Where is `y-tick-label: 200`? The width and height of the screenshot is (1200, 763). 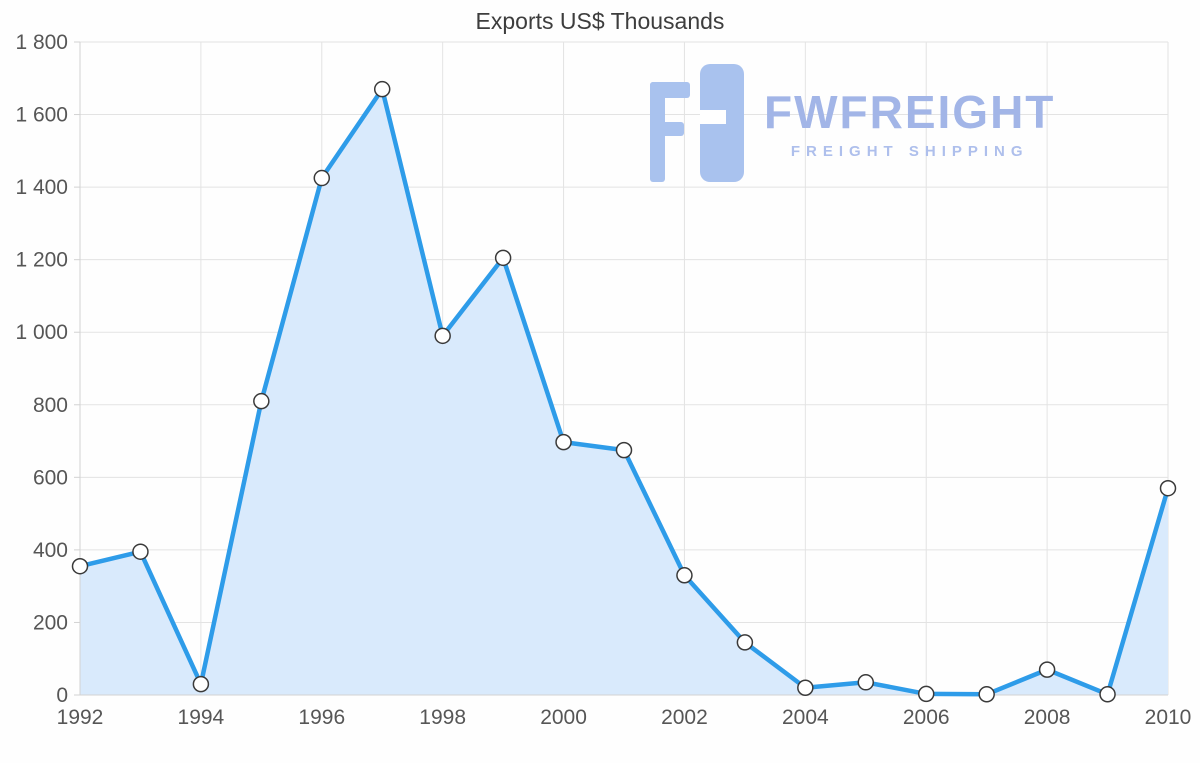 y-tick-label: 200 is located at coordinates (50, 622).